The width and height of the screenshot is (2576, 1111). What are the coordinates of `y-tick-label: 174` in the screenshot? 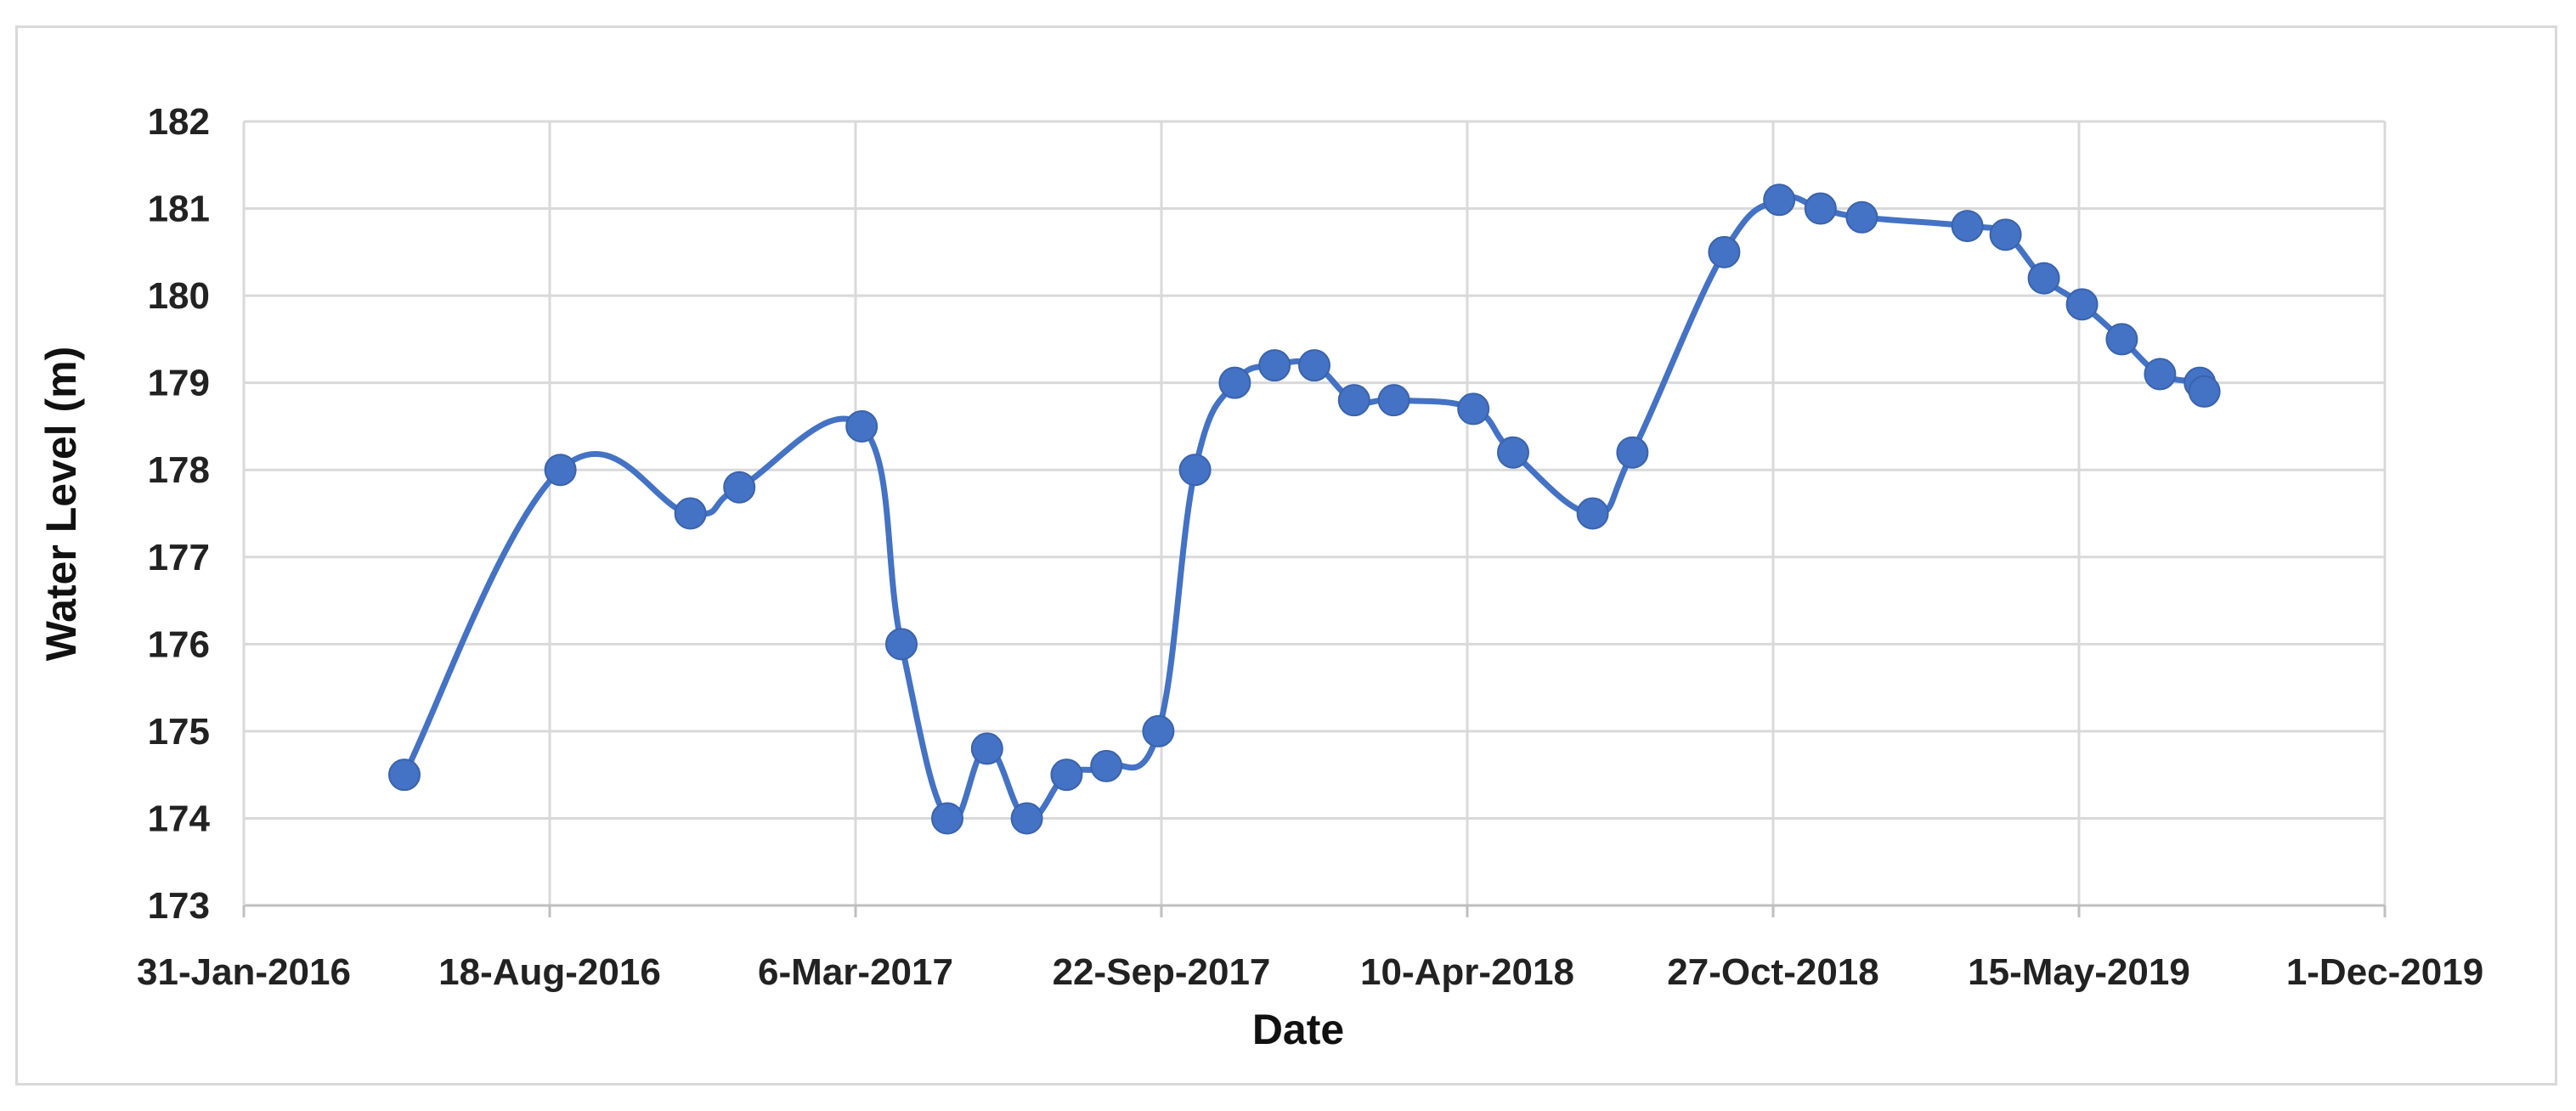 It's located at (179, 818).